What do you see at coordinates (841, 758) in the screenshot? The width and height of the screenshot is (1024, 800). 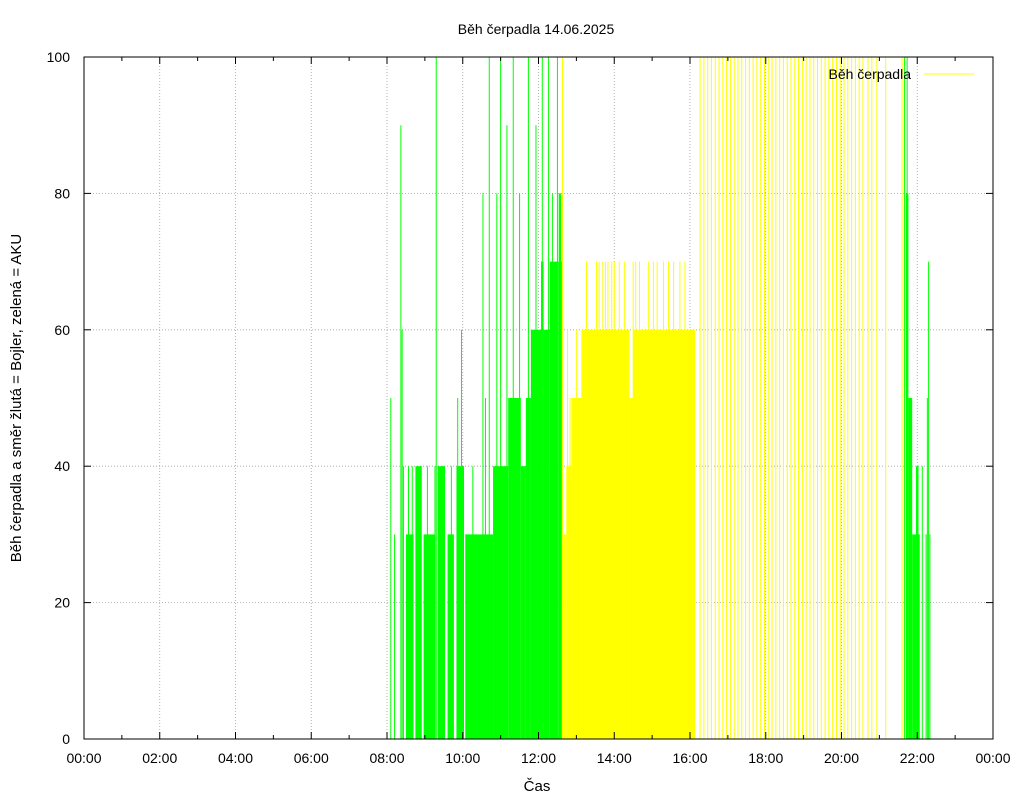 I see `x-tick-label: 20:00` at bounding box center [841, 758].